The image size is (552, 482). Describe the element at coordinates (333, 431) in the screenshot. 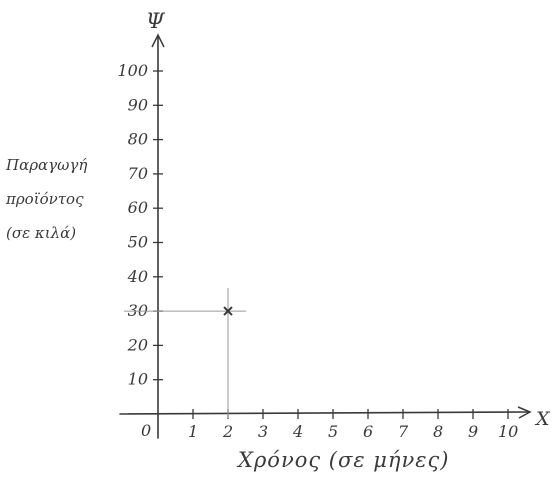

I see `x-tick-label: 5` at that location.